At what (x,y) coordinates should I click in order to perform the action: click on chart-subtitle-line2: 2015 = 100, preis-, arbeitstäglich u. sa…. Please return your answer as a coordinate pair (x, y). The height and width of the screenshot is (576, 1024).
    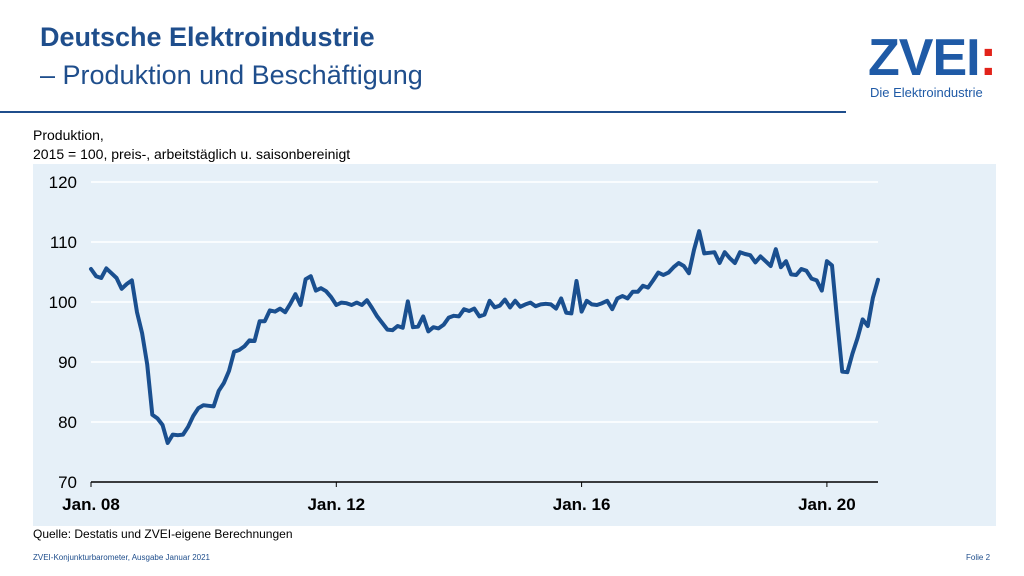
    Looking at the image, I should click on (192, 154).